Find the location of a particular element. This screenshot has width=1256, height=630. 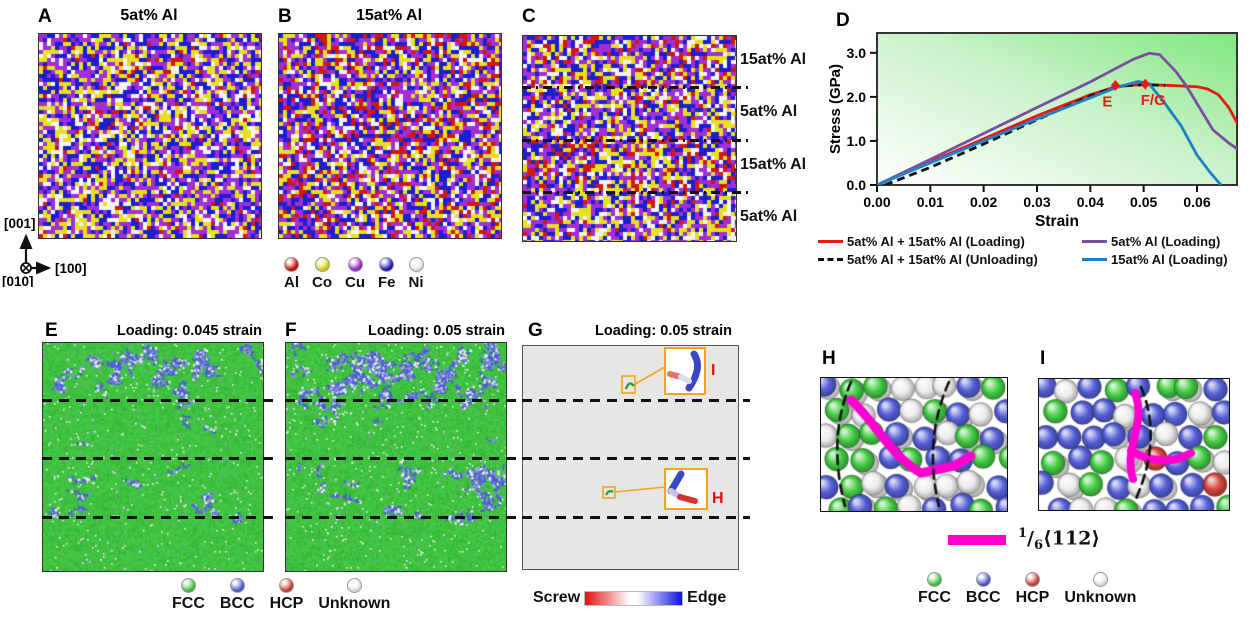

cu-dot is located at coordinates (355, 264).